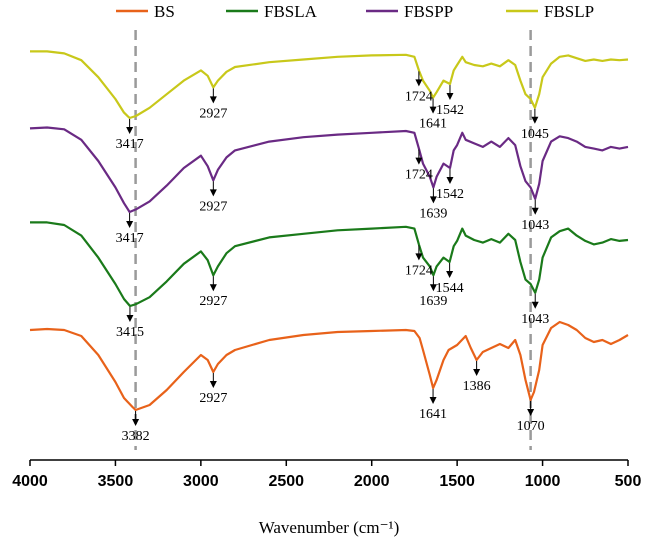  Describe the element at coordinates (329, 85) in the screenshot. I see `series-line-fbslp` at that location.